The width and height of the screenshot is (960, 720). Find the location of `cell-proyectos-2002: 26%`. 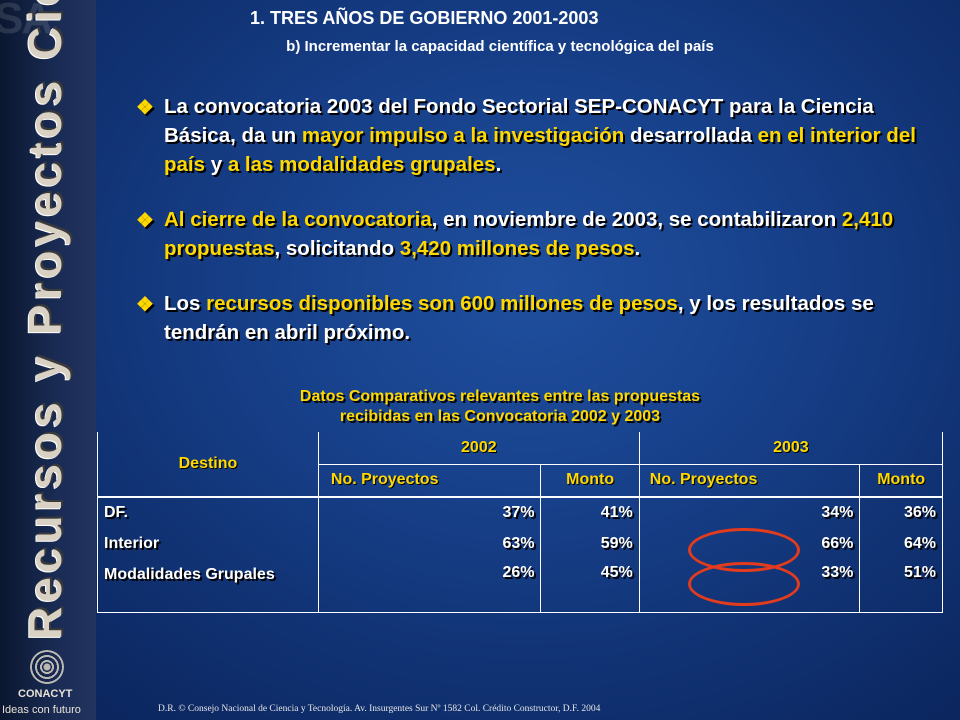

cell-proyectos-2002: 26% is located at coordinates (429, 586).